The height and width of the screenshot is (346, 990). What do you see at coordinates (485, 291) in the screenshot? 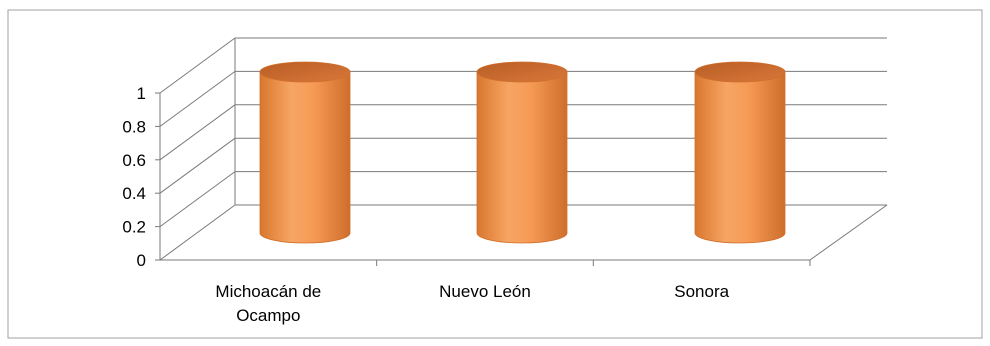
I see `x-category-label: Nuevo León` at bounding box center [485, 291].